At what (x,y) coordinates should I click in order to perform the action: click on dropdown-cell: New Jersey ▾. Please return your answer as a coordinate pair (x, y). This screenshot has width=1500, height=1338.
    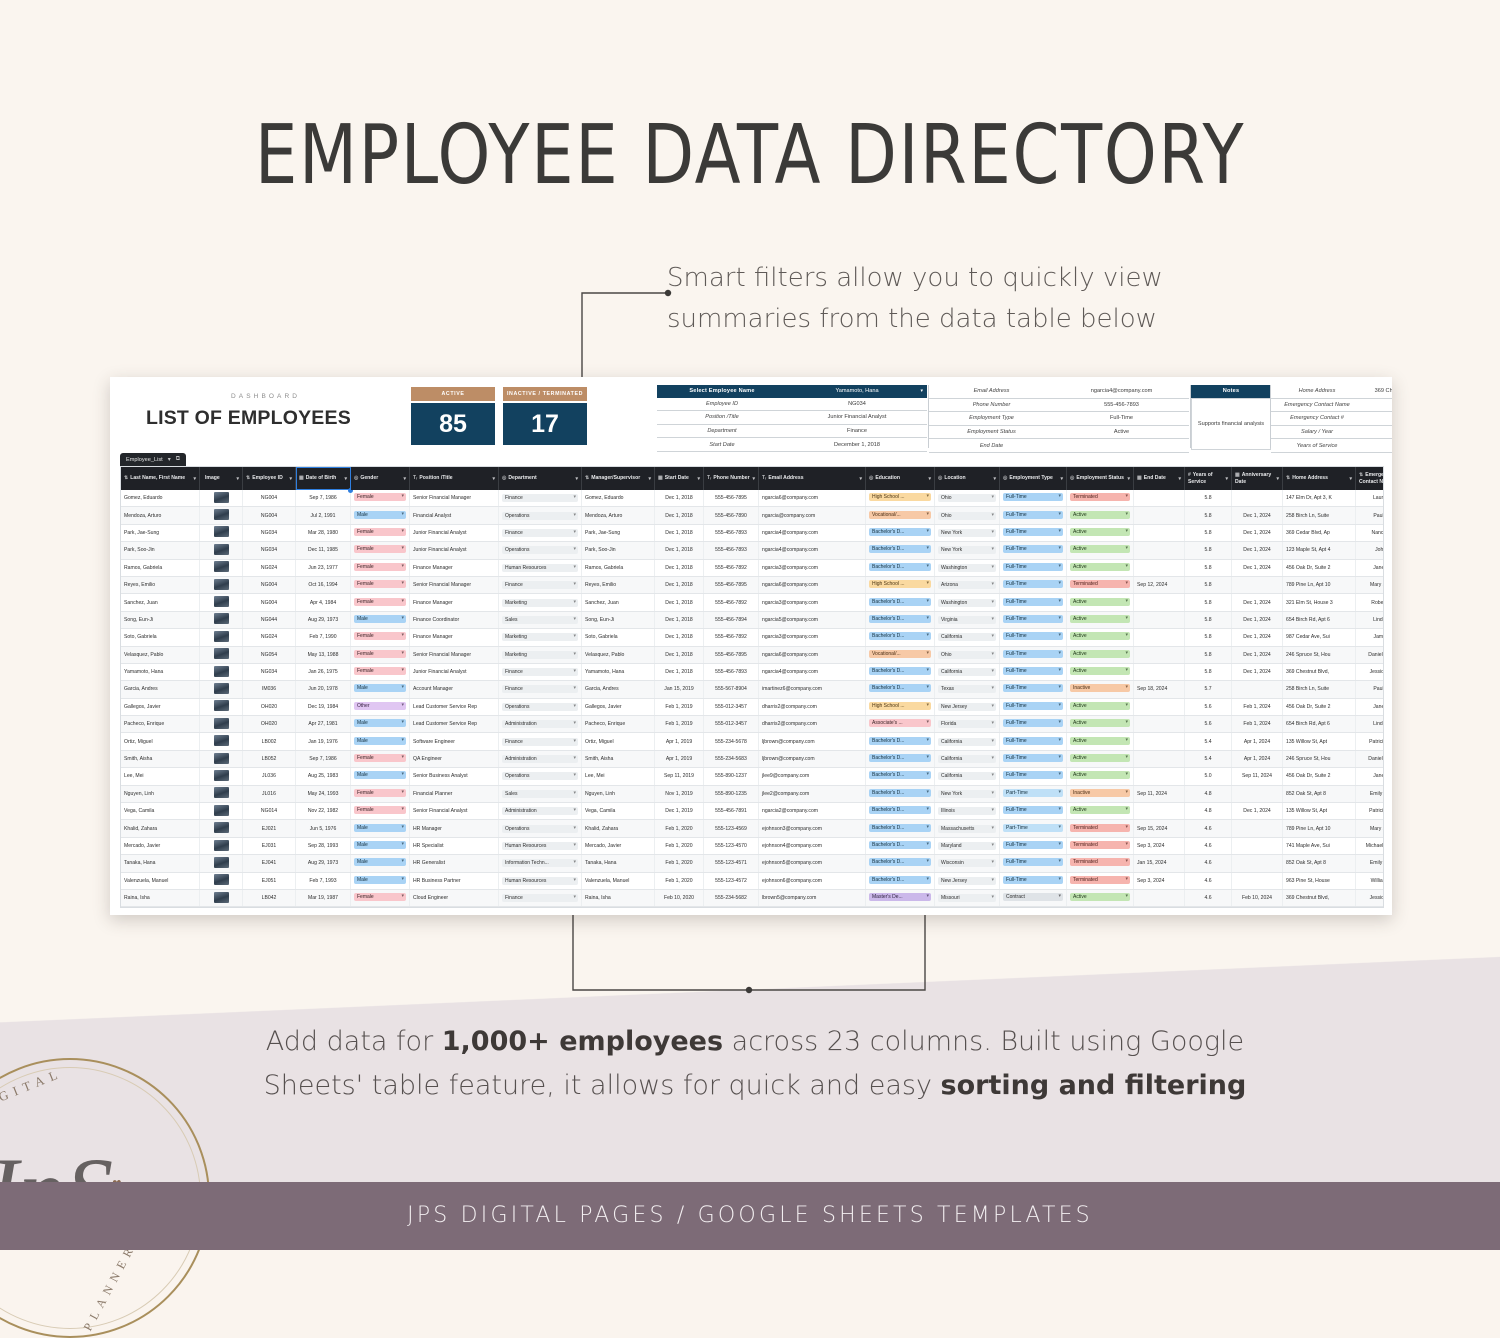
    Looking at the image, I should click on (967, 706).